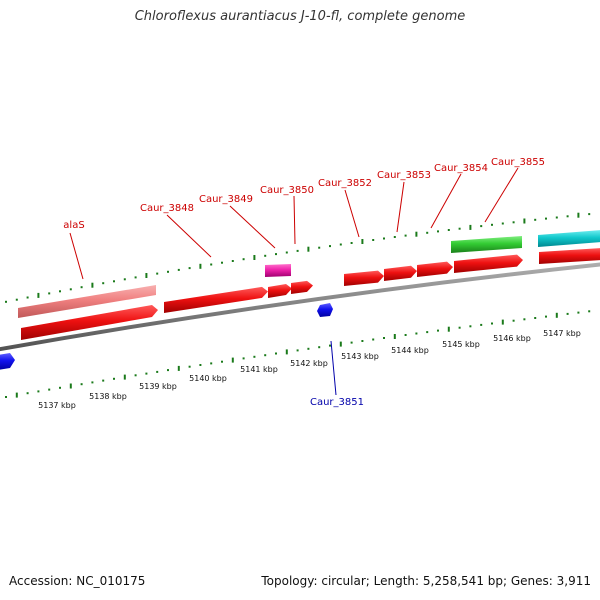  Describe the element at coordinates (569, 238) in the screenshot. I see `next-gene-misc-feature` at that location.